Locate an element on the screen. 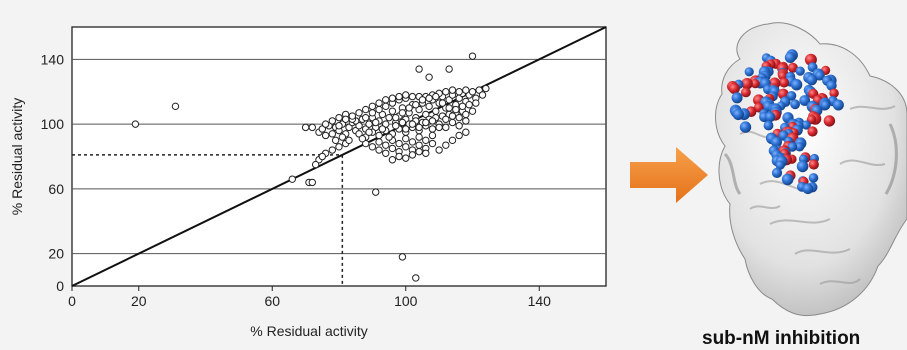  y-axis-label: % Residual activity is located at coordinates (17, 157).